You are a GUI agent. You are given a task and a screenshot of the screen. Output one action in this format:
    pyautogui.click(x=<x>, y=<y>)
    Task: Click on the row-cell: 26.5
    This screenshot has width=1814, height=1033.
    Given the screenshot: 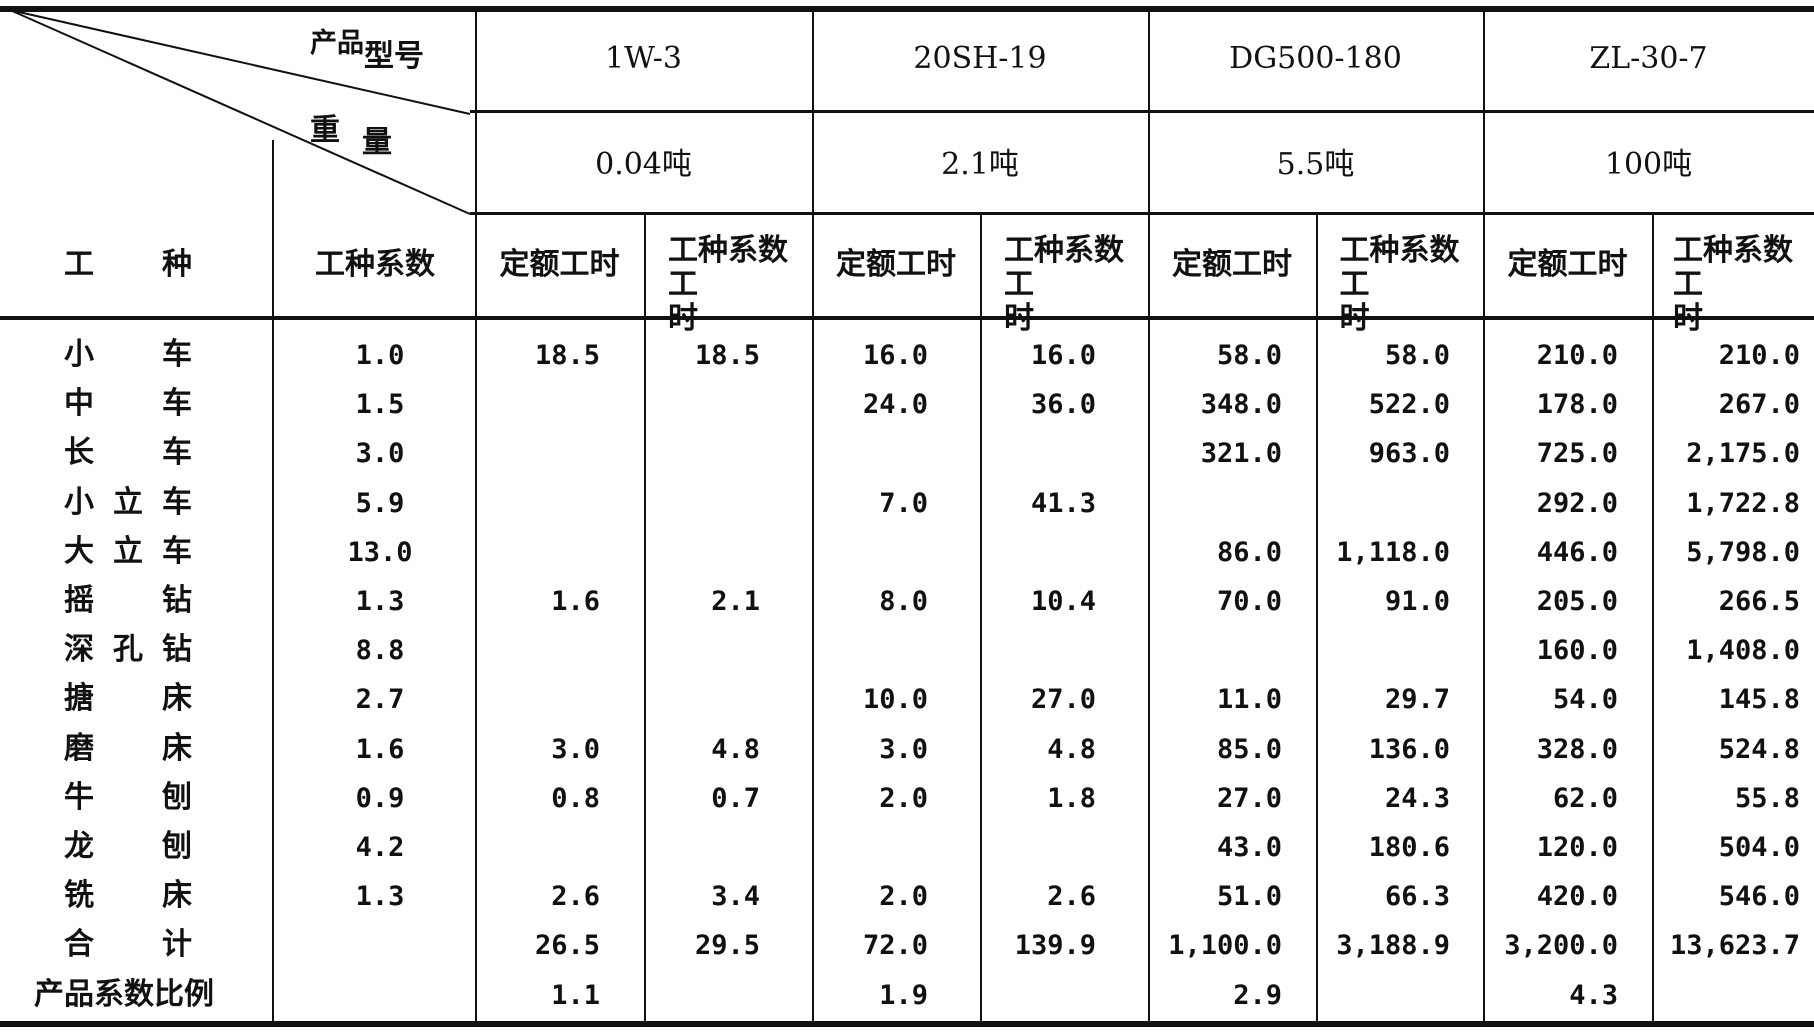 What is the action you would take?
    pyautogui.click(x=567, y=945)
    